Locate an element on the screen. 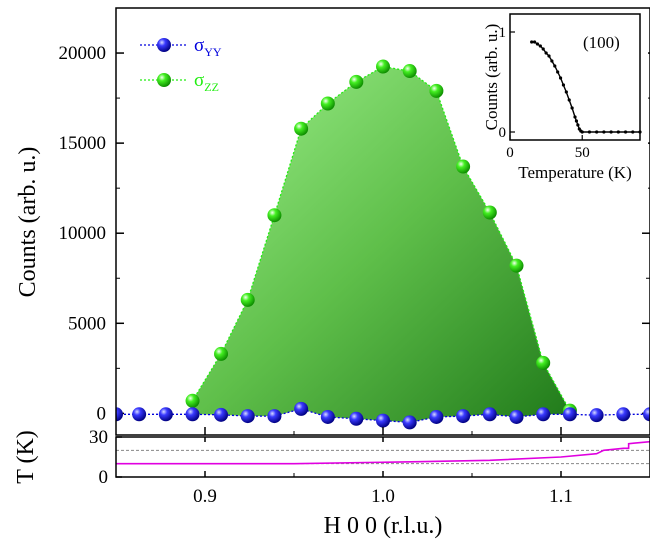  inset-x-tick-label: 0 is located at coordinates (510, 153).